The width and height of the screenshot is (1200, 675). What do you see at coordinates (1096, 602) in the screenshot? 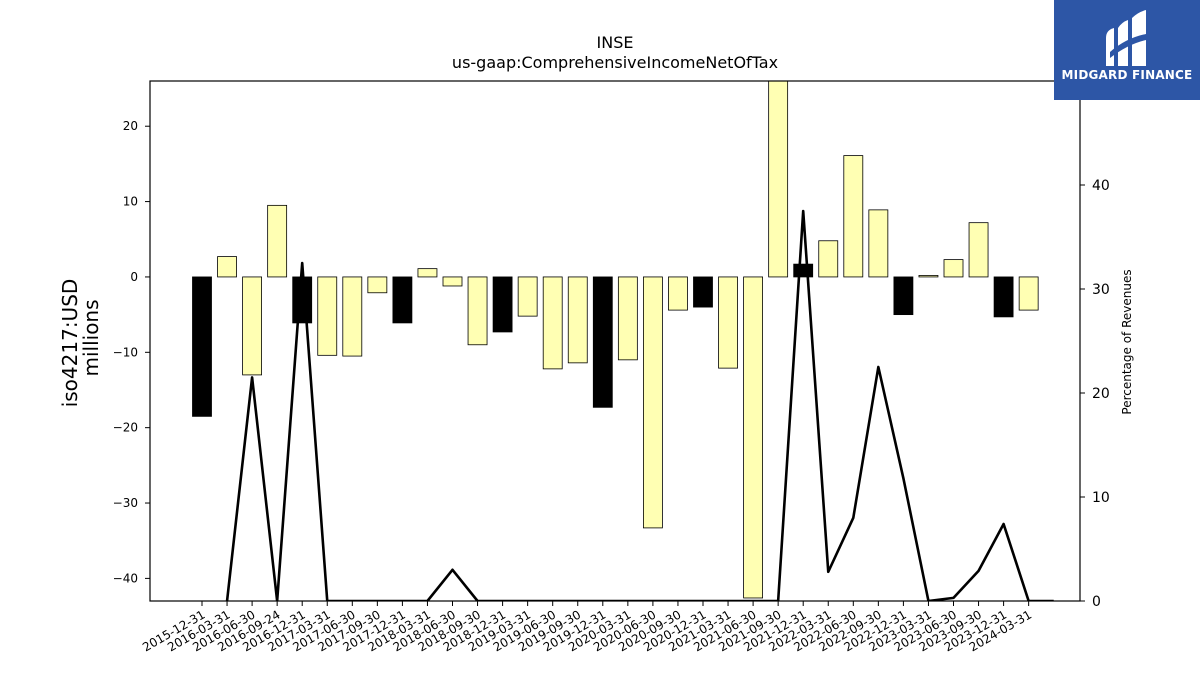
I see `y2-tick-label: 0` at bounding box center [1096, 602].